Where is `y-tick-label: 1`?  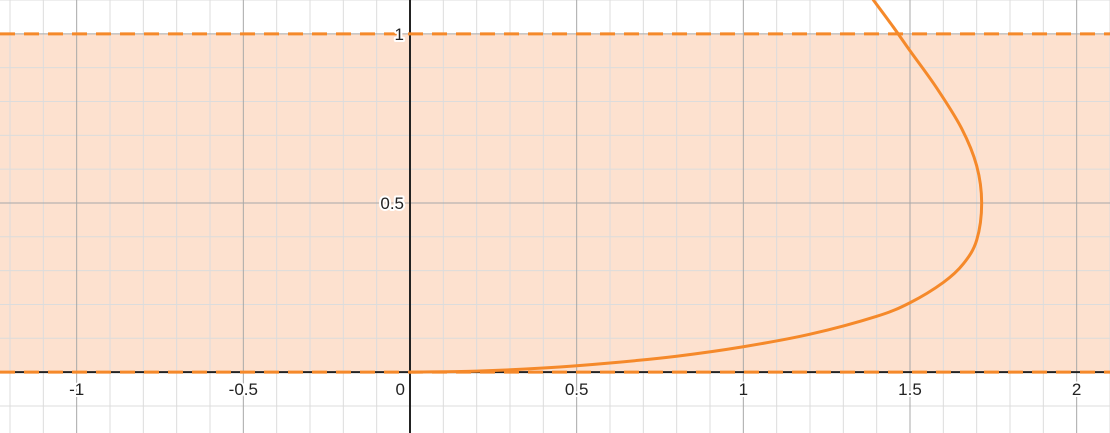 y-tick-label: 1 is located at coordinates (399, 34).